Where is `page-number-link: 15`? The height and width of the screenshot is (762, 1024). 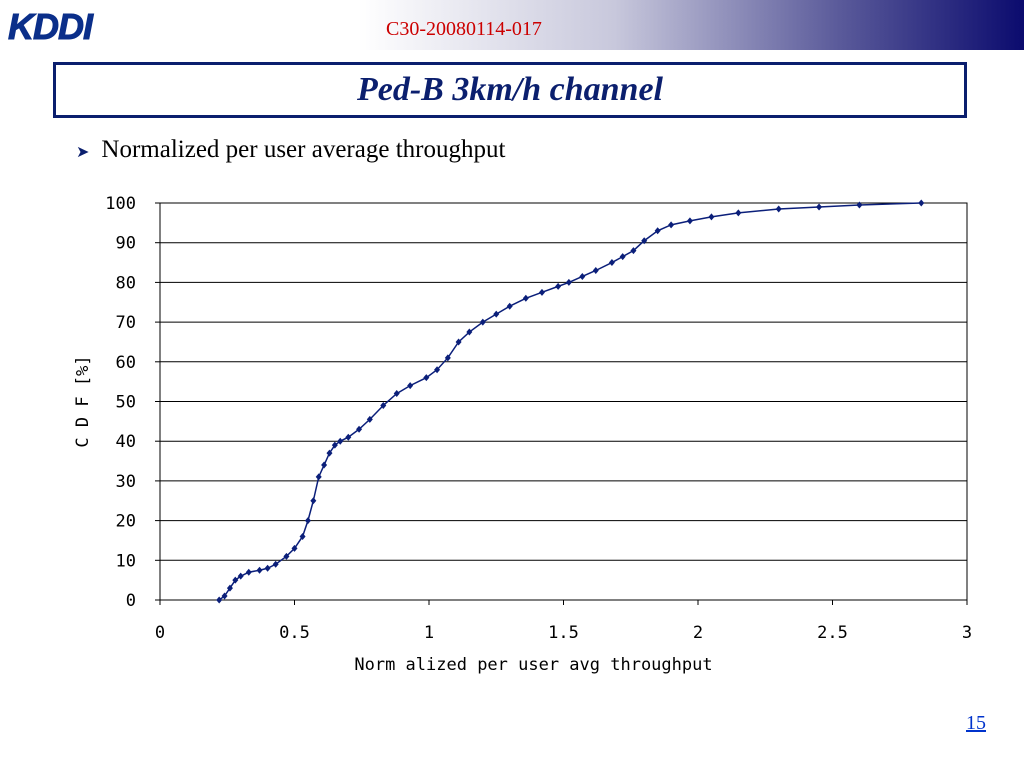 page-number-link: 15 is located at coordinates (976, 723).